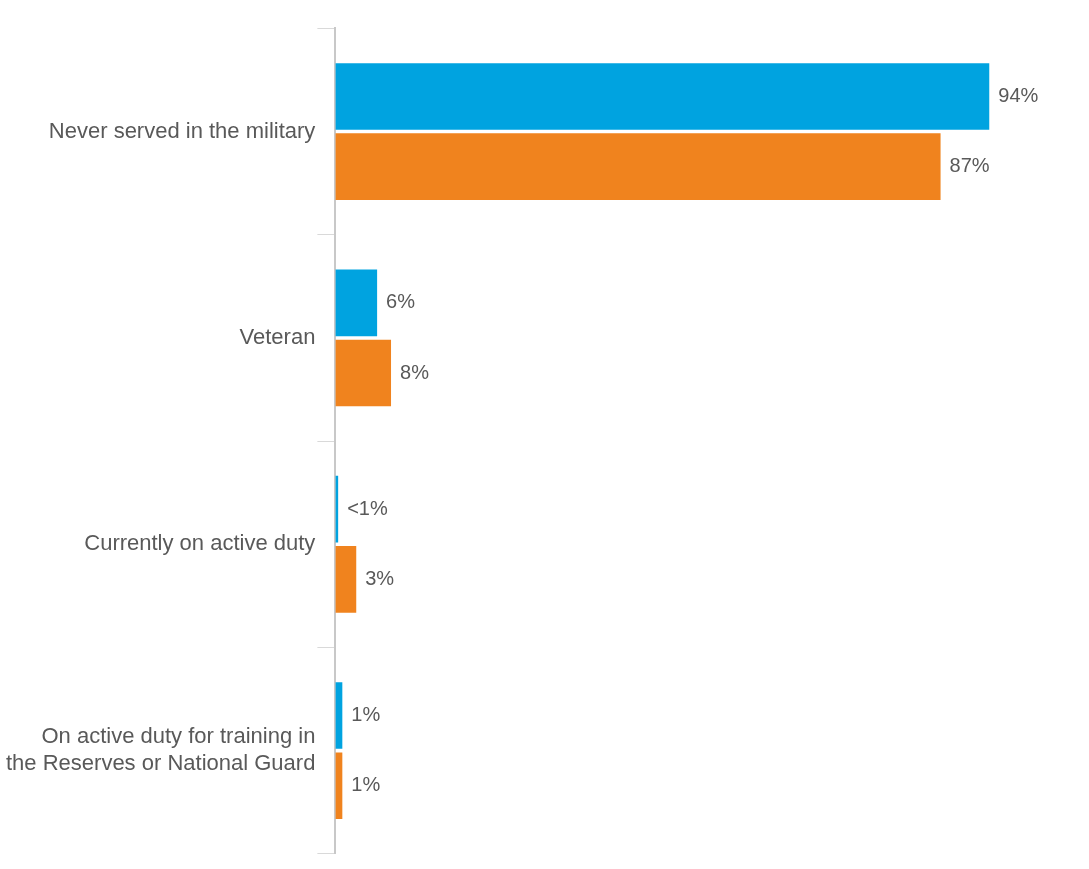 This screenshot has height=869, width=1089. Describe the element at coordinates (367, 507) in the screenshot. I see `data-label: <1%` at that location.